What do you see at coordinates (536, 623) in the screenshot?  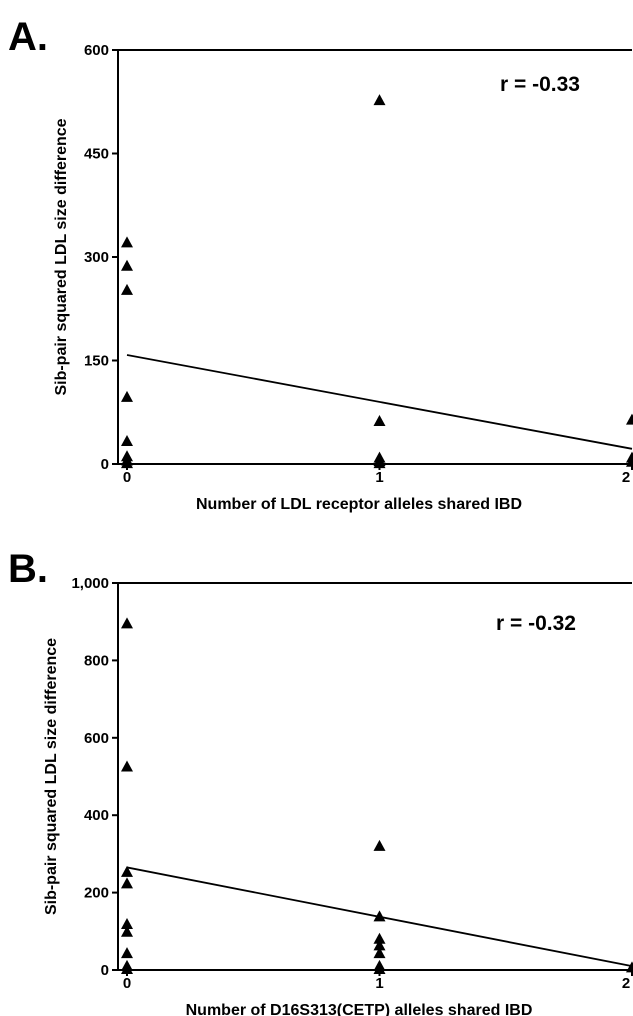 I see `correlation-annotation: r = -0.32` at bounding box center [536, 623].